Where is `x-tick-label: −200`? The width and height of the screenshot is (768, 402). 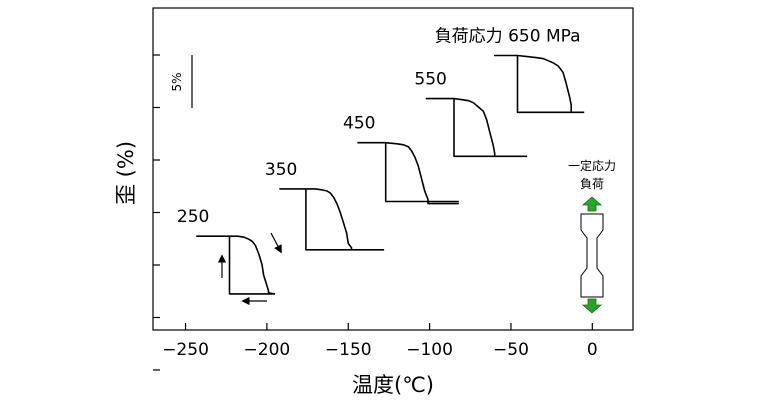 x-tick-label: −200 is located at coordinates (267, 350).